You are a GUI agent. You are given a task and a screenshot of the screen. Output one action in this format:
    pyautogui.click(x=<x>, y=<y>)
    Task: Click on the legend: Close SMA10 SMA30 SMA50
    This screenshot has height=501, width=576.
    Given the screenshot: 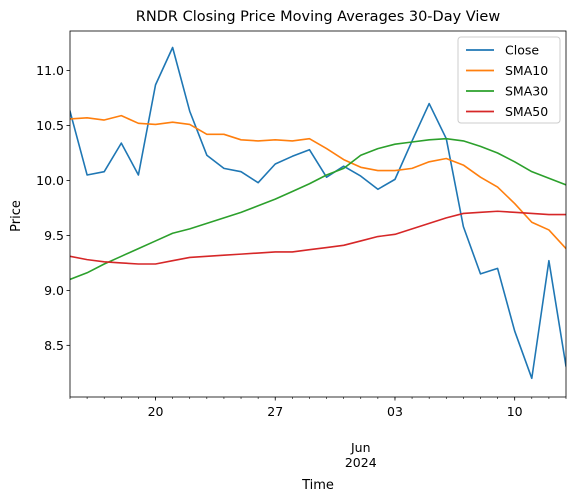 What is the action you would take?
    pyautogui.click(x=509, y=80)
    